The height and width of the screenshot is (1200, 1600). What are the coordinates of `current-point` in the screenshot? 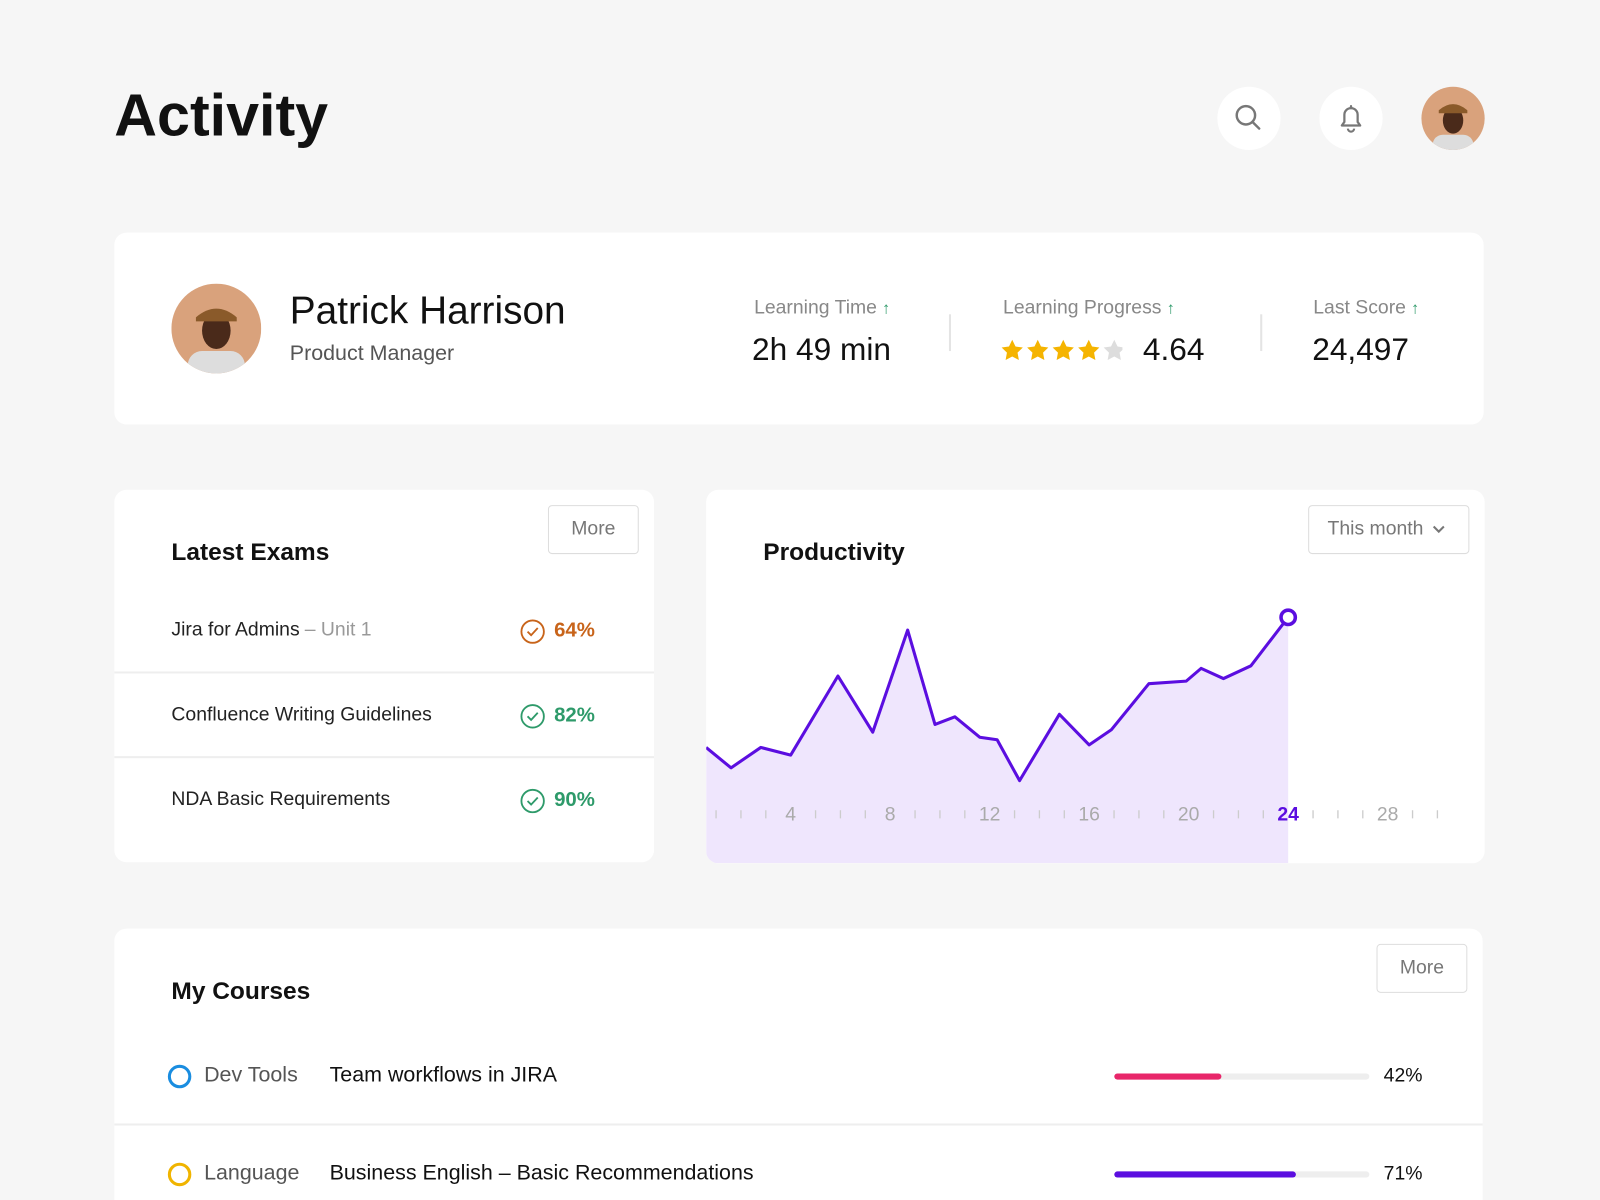 It's located at (1288, 617).